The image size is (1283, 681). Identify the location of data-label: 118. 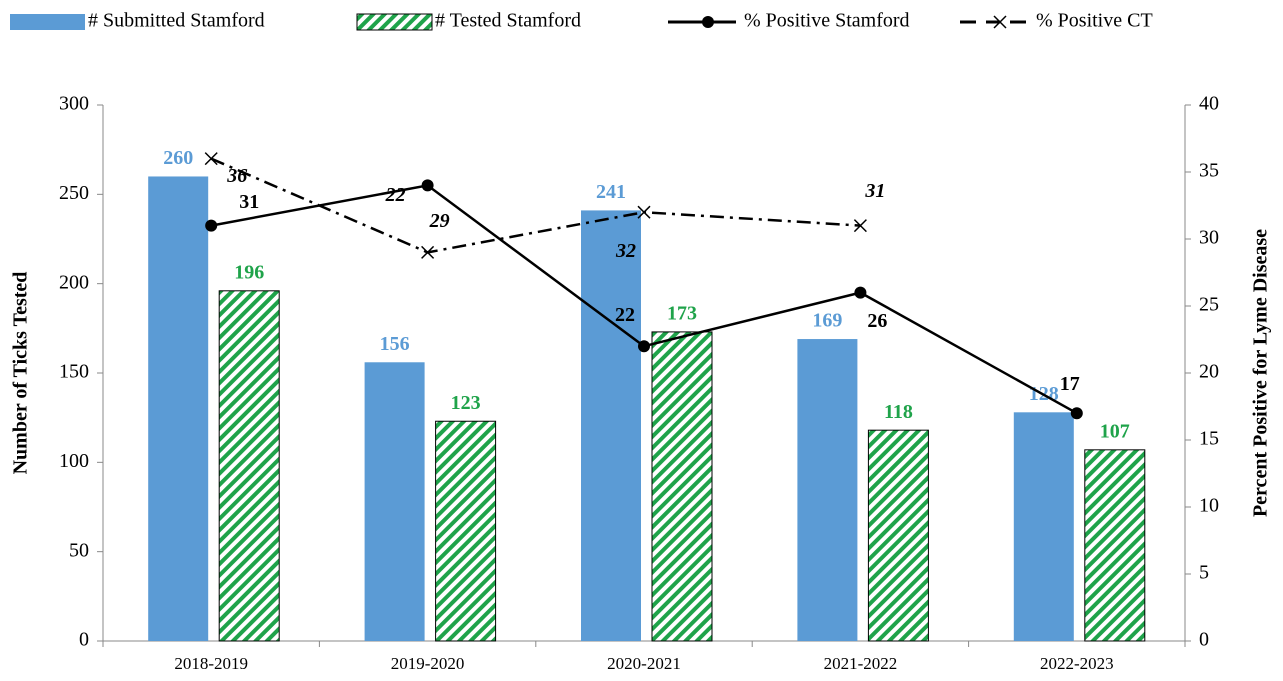
(898, 412).